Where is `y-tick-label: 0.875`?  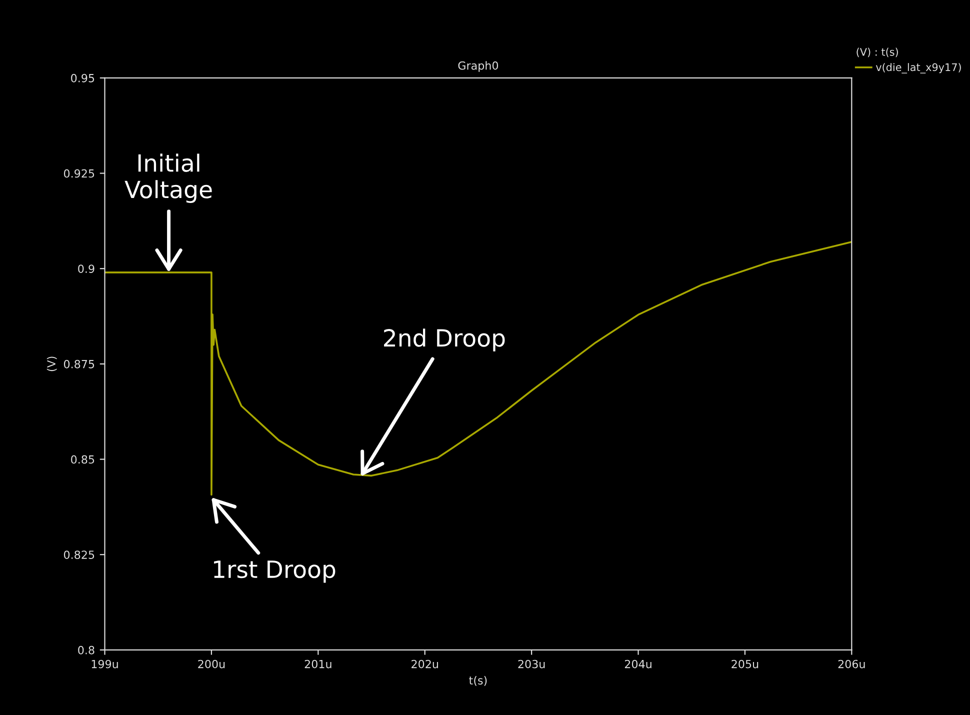 y-tick-label: 0.875 is located at coordinates (79, 364).